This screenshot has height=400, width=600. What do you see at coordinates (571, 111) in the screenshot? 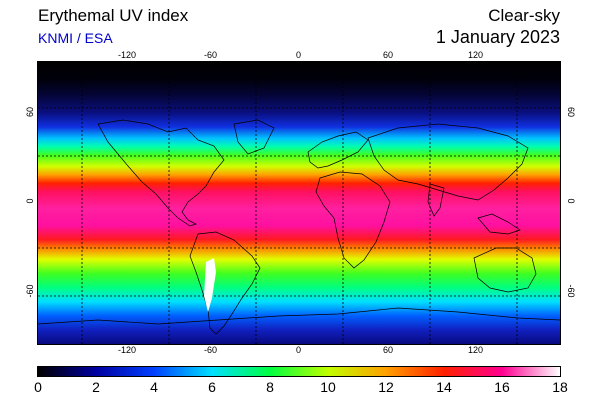
I see `lat-tick-right-60: 60` at bounding box center [571, 111].